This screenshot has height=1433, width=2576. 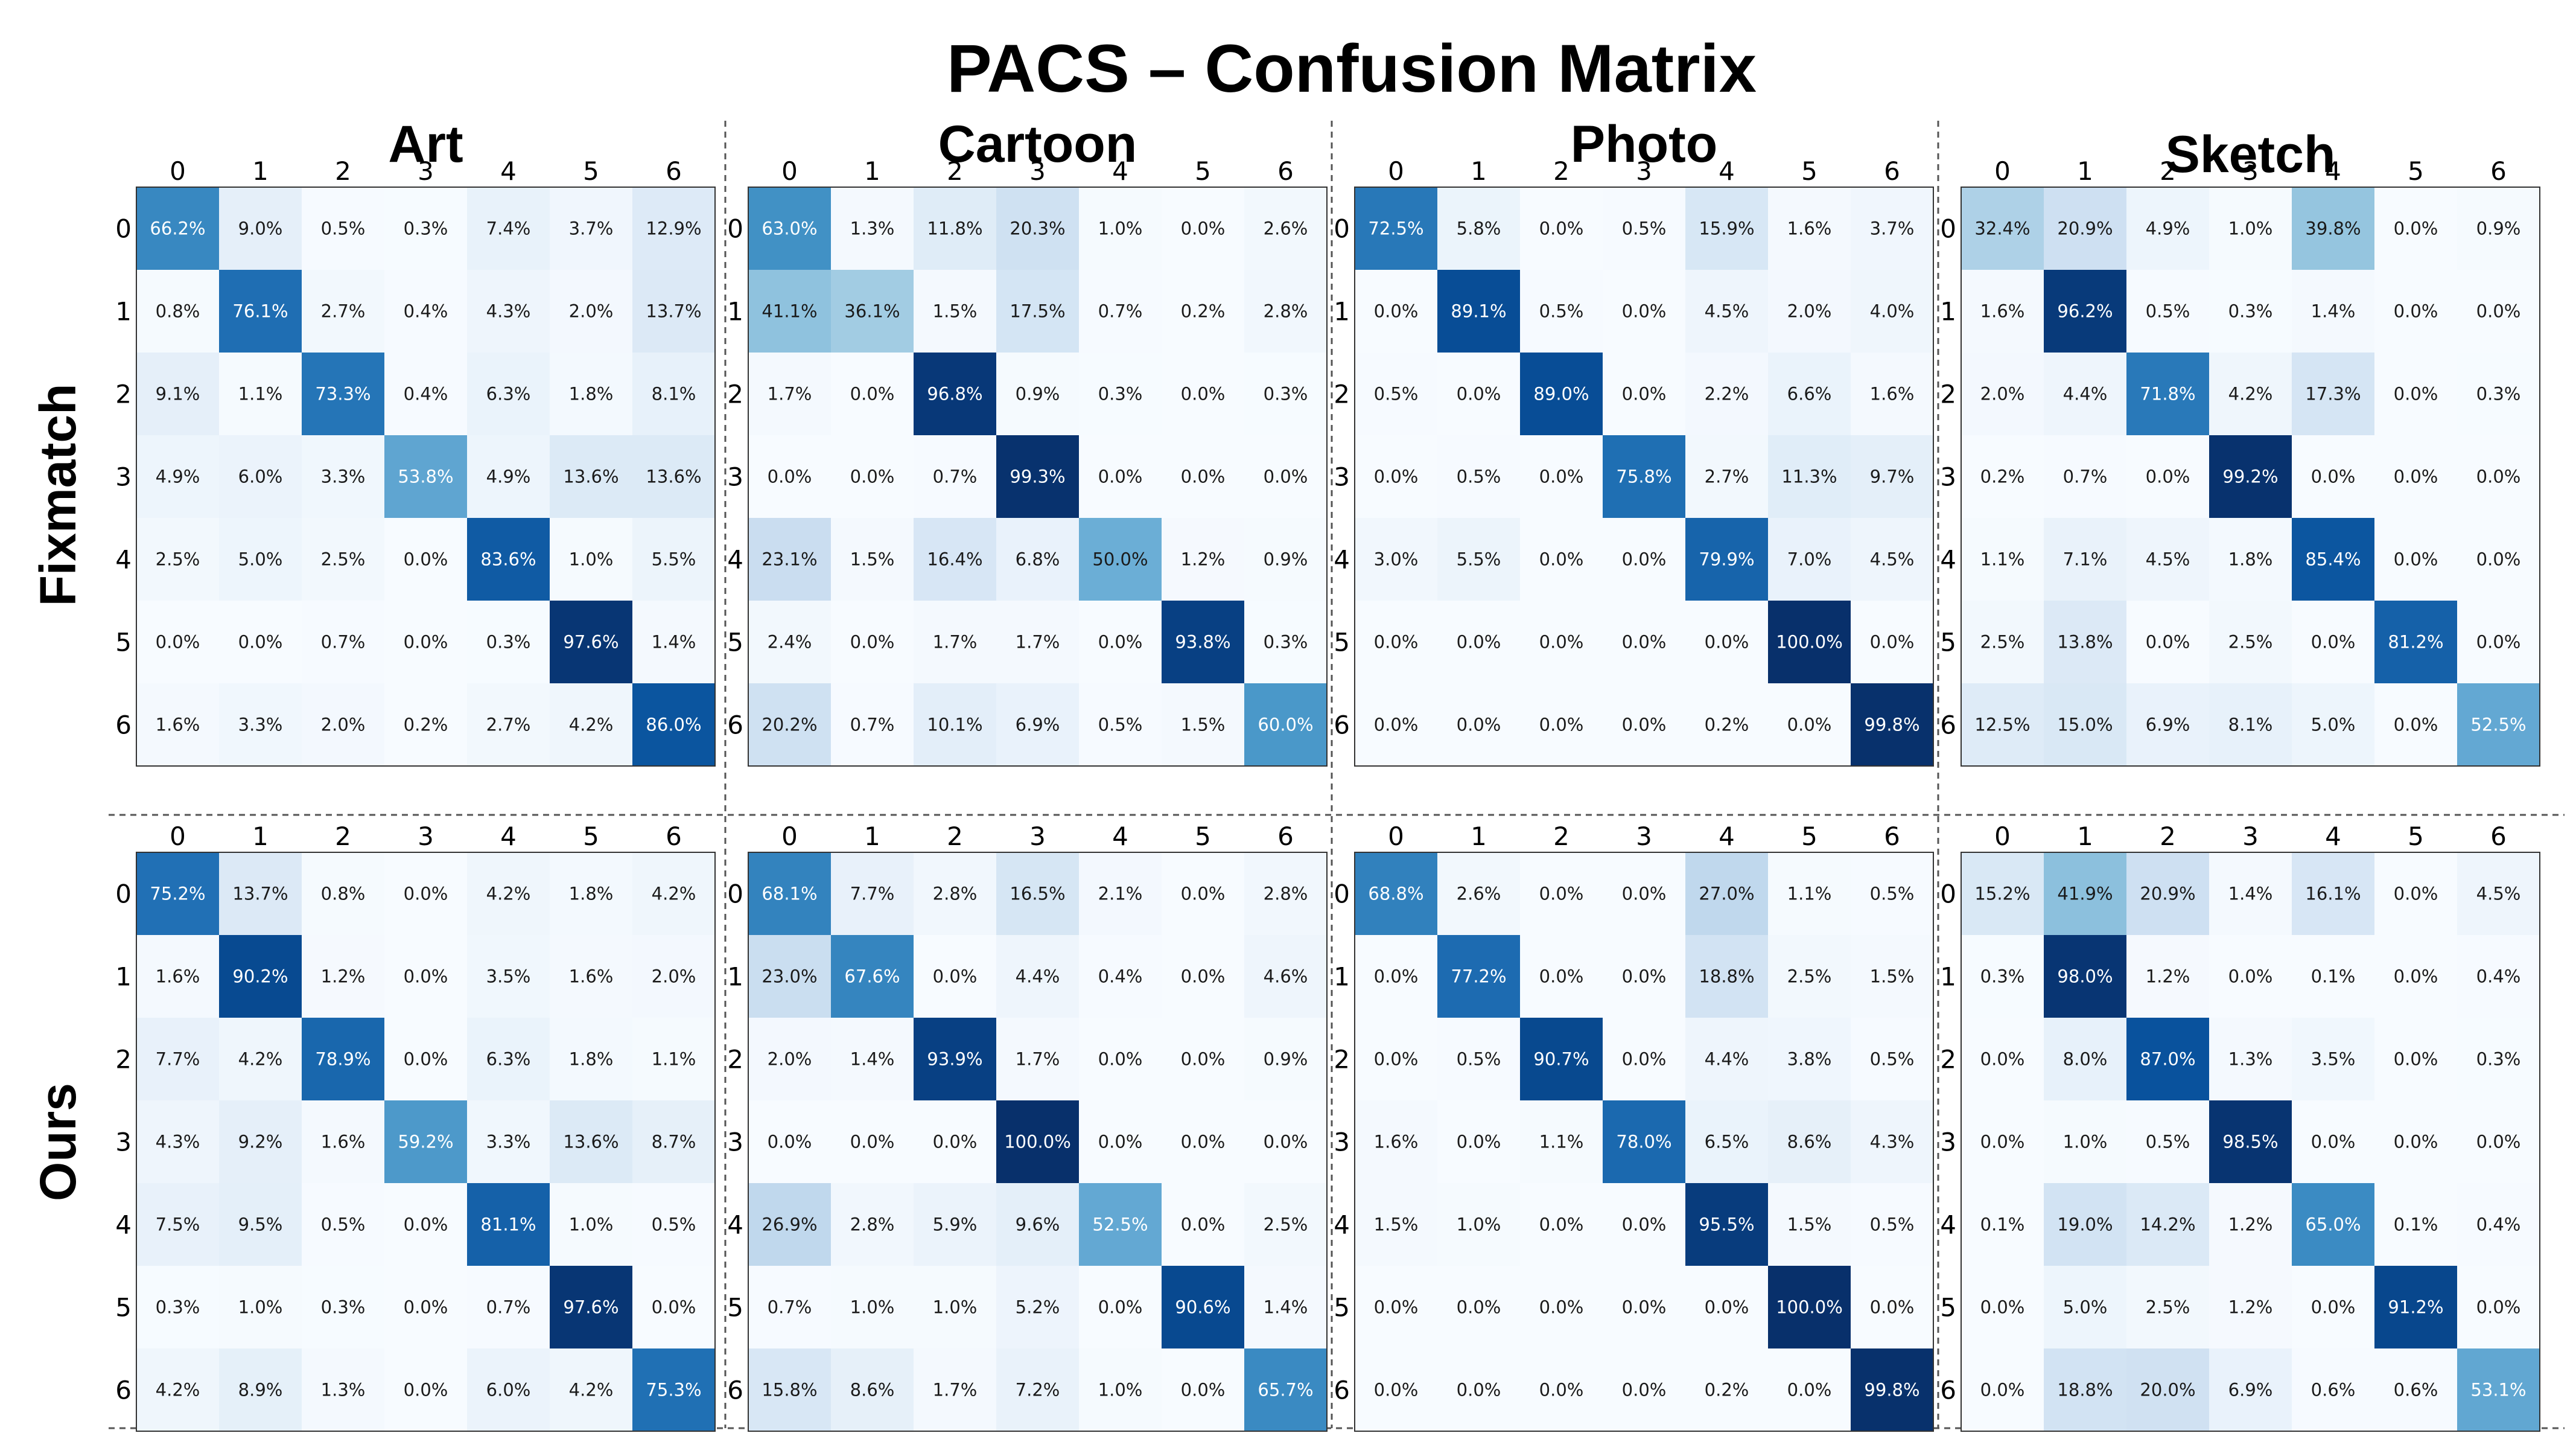 I want to click on cell-value-label: 99.8%, so click(x=1891, y=1390).